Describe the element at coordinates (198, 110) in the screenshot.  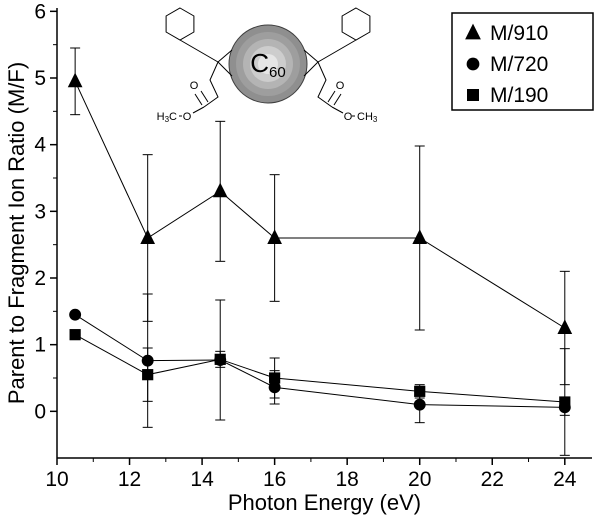
I see `ester-bond-left` at that location.